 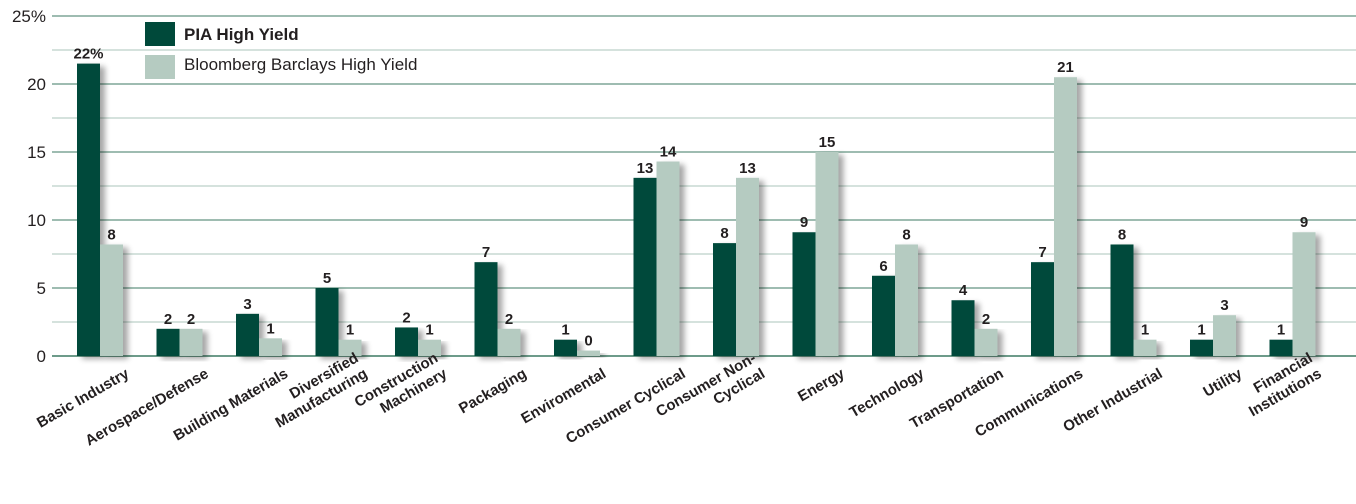 What do you see at coordinates (36, 152) in the screenshot?
I see `y-tick-label: 15` at bounding box center [36, 152].